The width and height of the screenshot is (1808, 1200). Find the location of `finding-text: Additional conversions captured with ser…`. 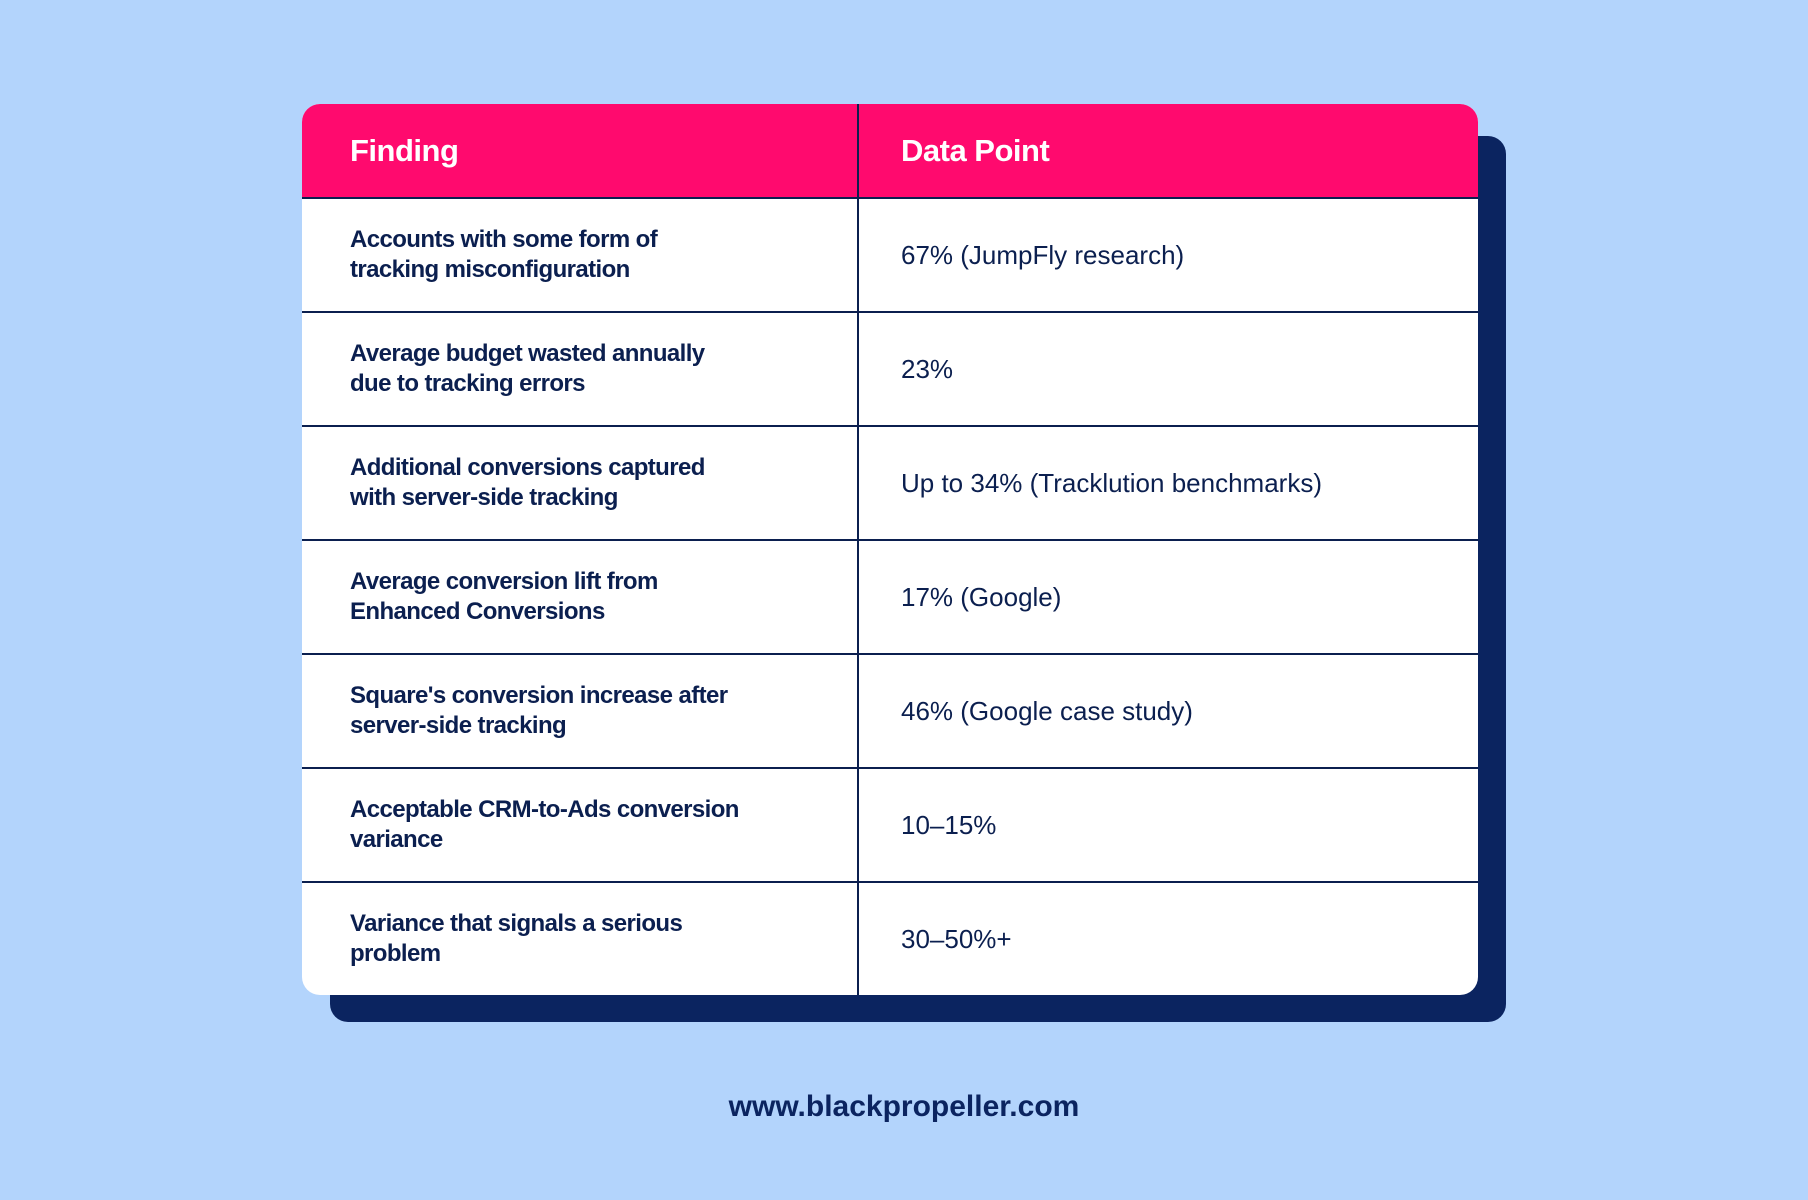

finding-text: Additional conversions captured with ser… is located at coordinates (527, 482).